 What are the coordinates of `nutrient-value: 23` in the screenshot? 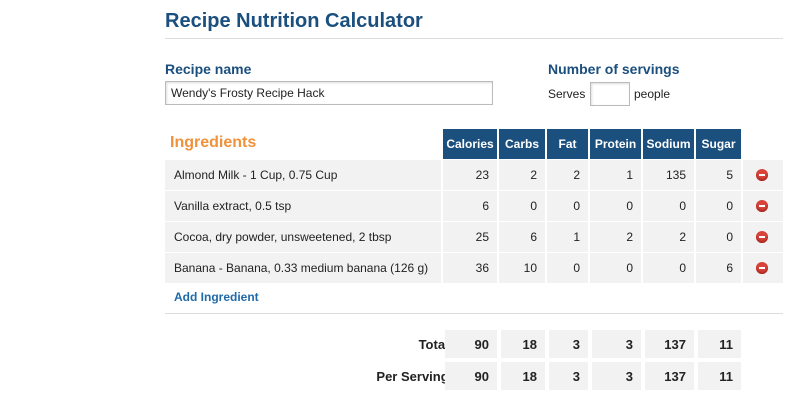 It's located at (482, 175).